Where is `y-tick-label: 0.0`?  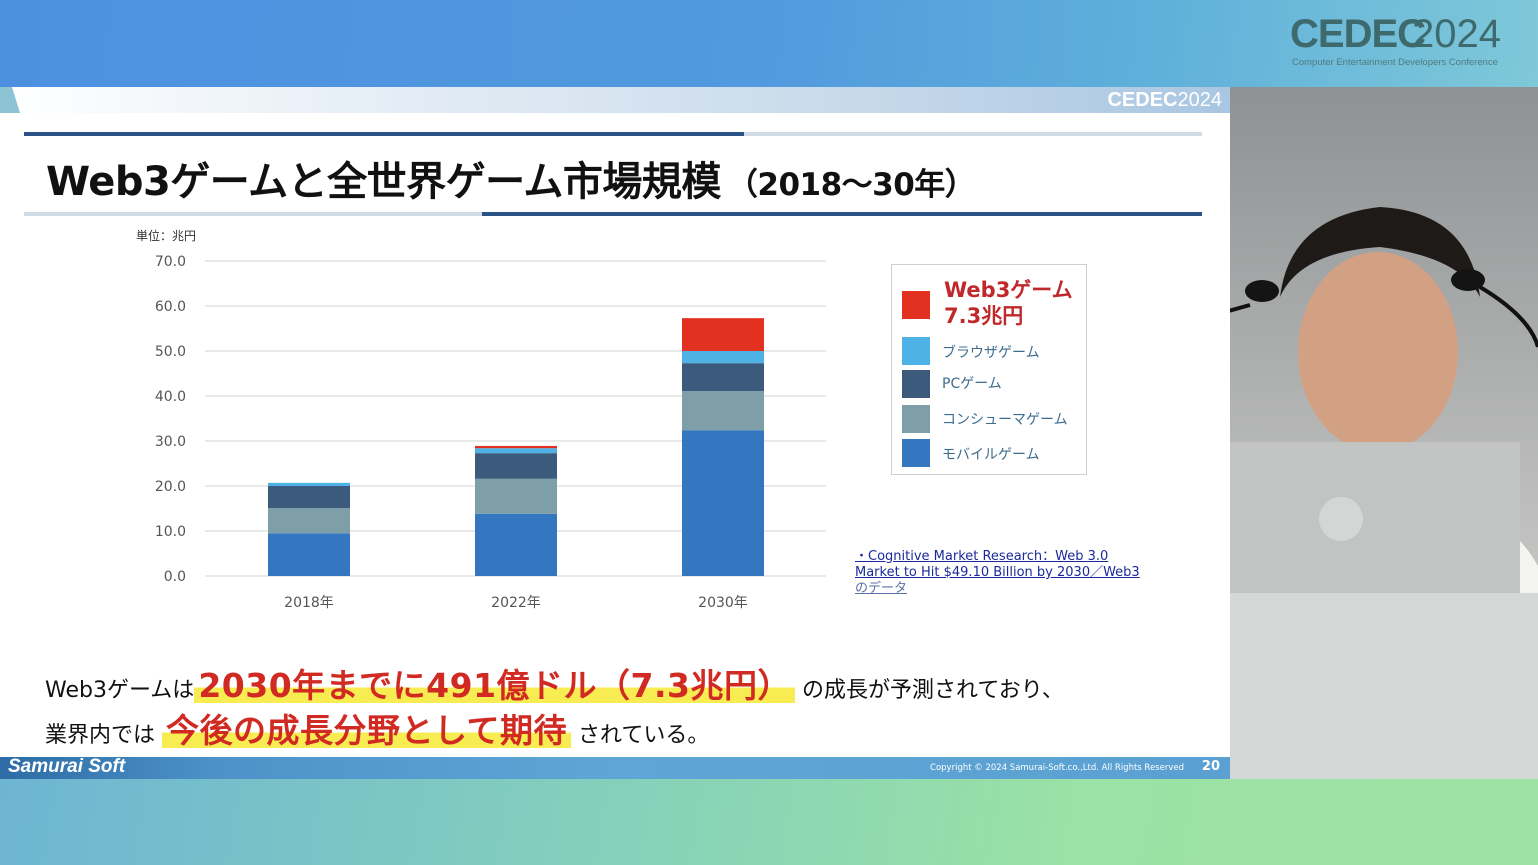
y-tick-label: 0.0 is located at coordinates (175, 577).